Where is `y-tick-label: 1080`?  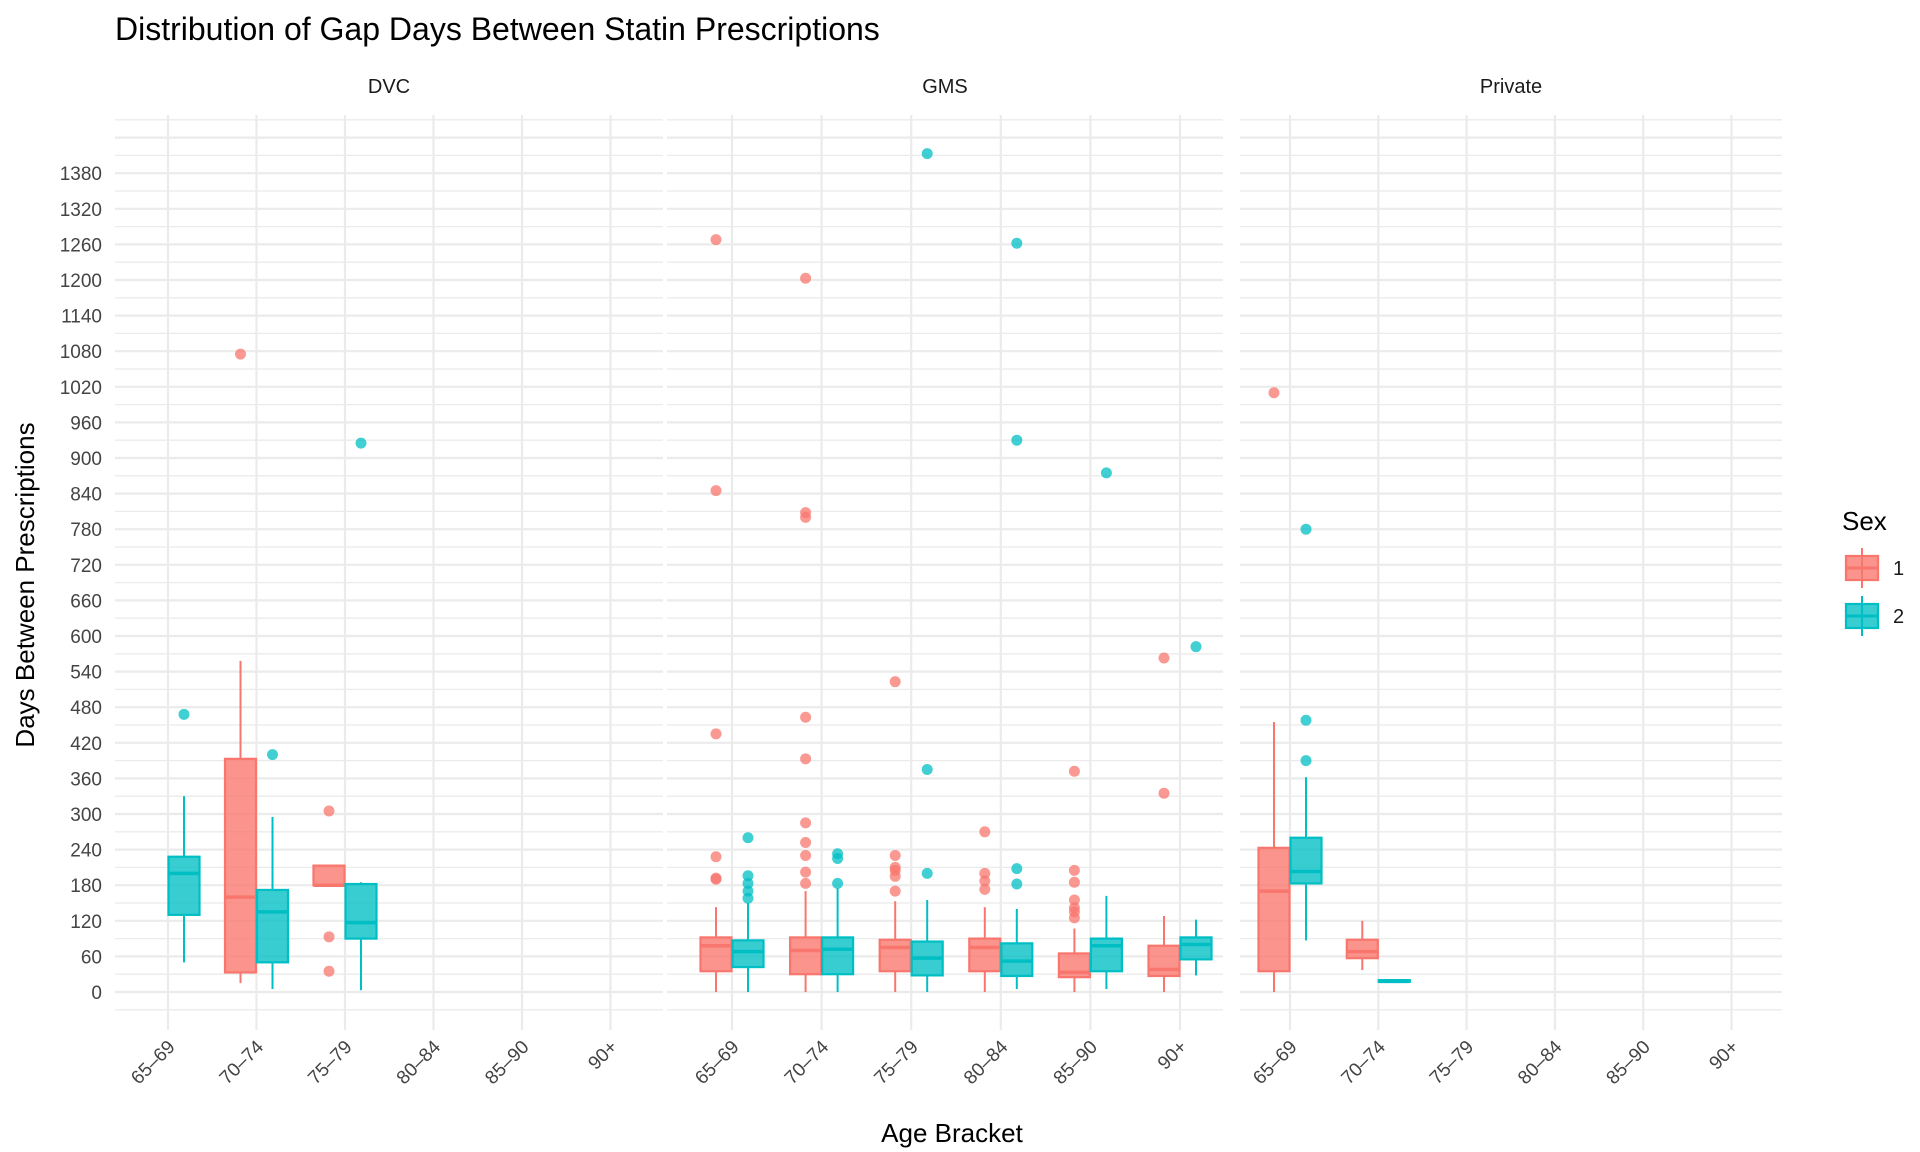
y-tick-label: 1080 is located at coordinates (81, 352).